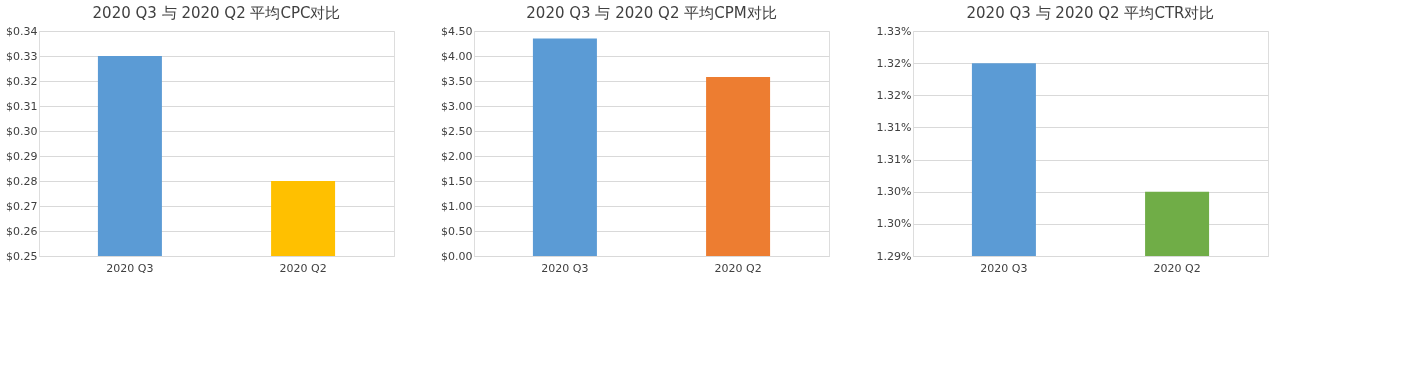 Image resolution: width=1423 pixels, height=375 pixels. I want to click on y-tick-label: 1.29%, so click(894, 256).